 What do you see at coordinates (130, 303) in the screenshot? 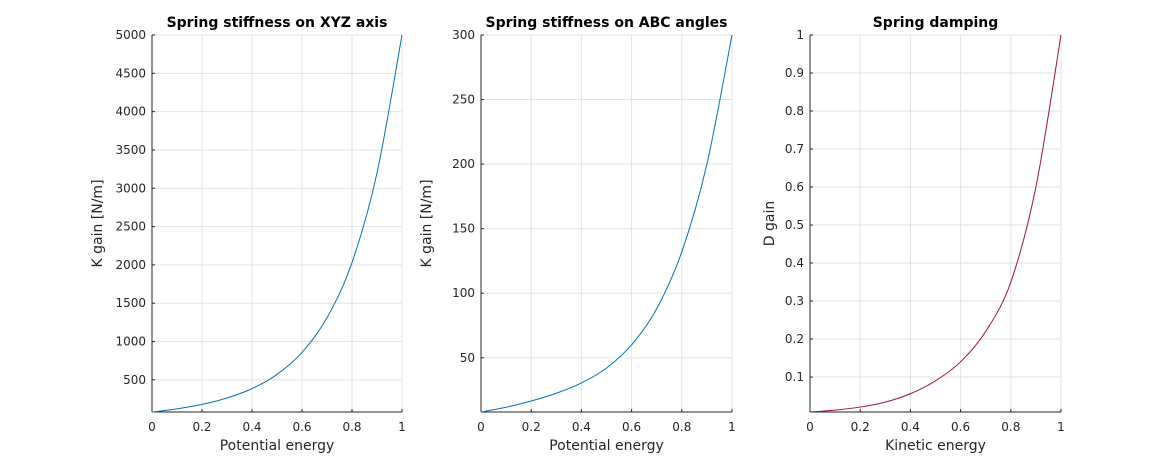
I see `y-tick-label: 1500` at bounding box center [130, 303].